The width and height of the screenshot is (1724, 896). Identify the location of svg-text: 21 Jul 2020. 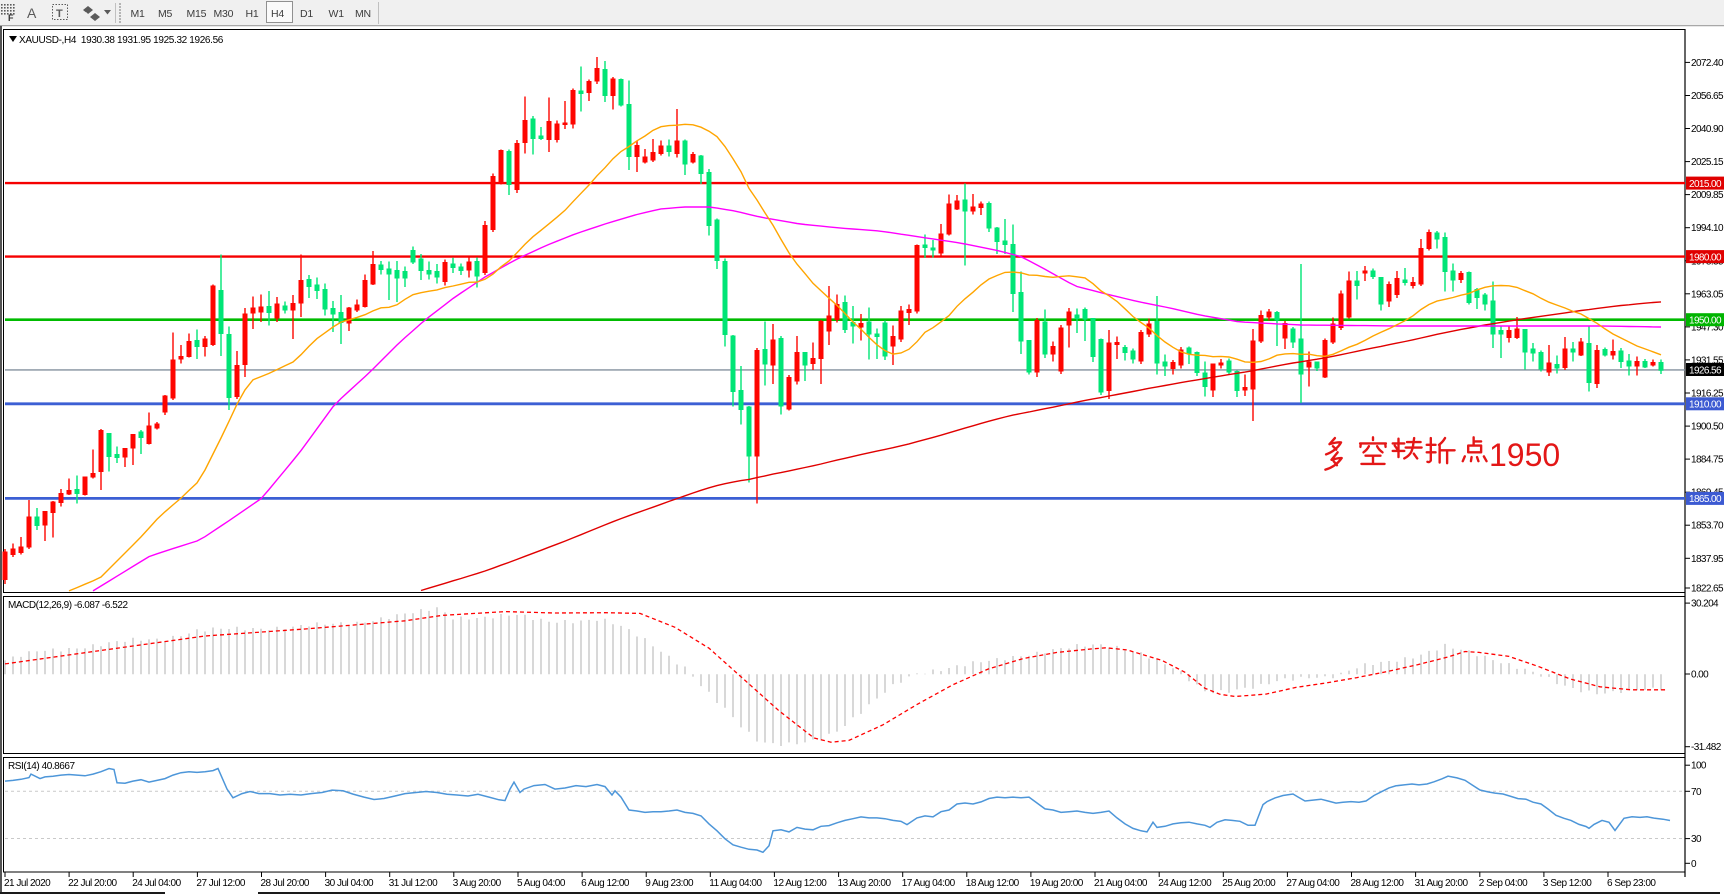
(27, 883).